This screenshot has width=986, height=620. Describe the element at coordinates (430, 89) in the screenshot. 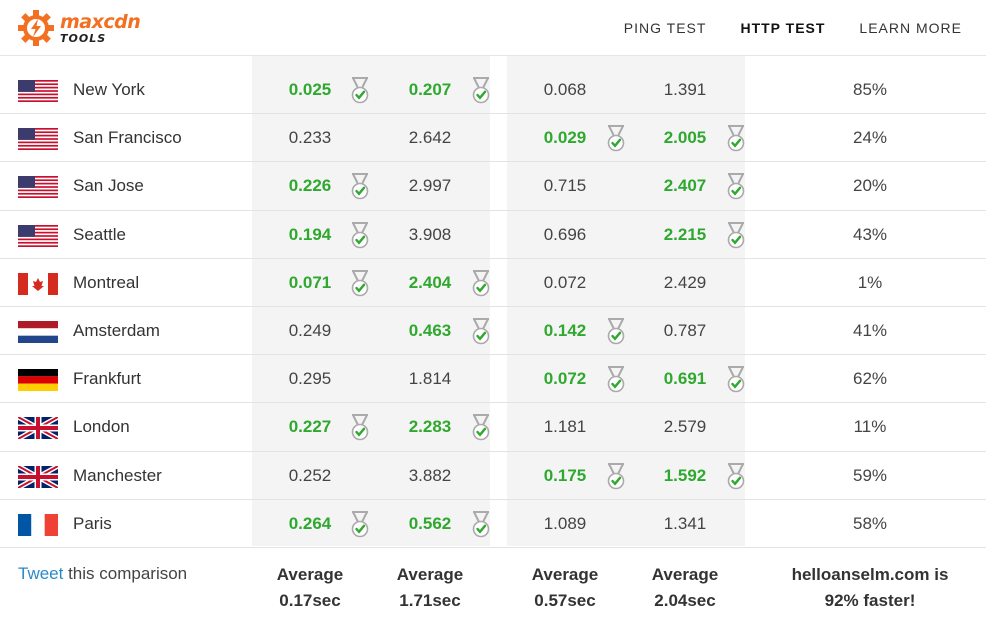

I see `time-value: 0.207` at that location.